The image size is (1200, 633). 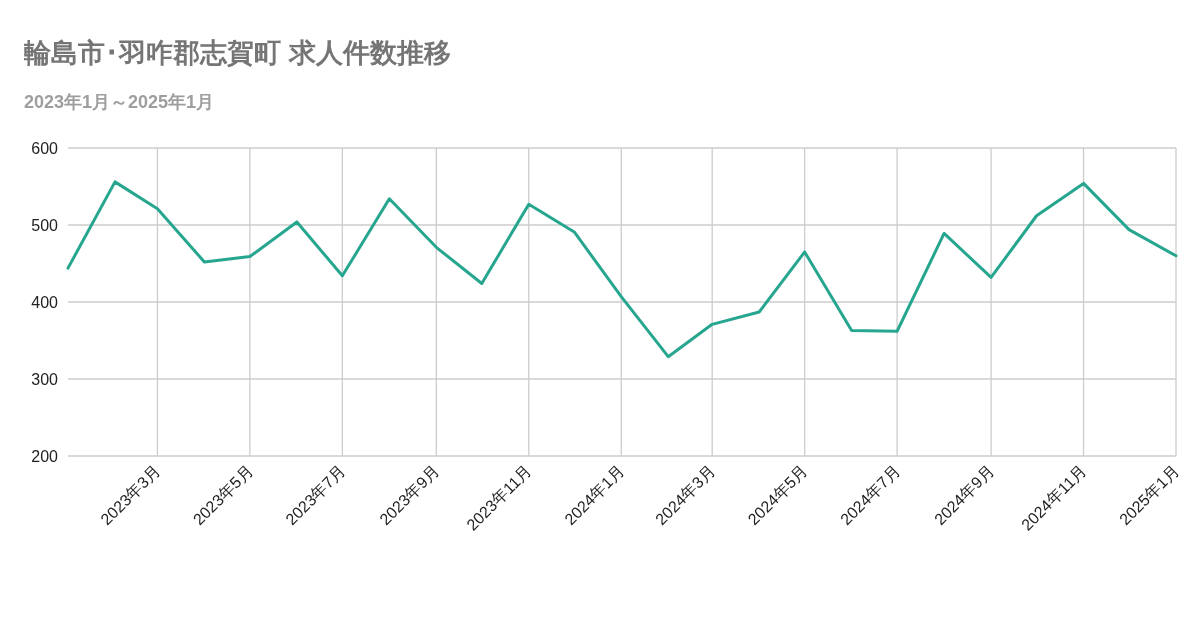 I want to click on chart-subtitle: 2023年1月～2025年1月, so click(x=119, y=102).